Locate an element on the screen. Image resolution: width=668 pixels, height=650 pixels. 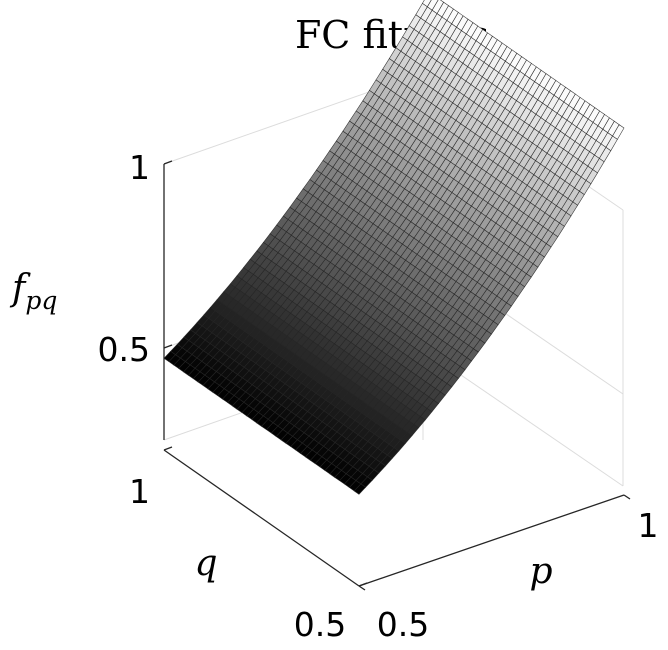
q-axis-label: q is located at coordinates (205, 563).